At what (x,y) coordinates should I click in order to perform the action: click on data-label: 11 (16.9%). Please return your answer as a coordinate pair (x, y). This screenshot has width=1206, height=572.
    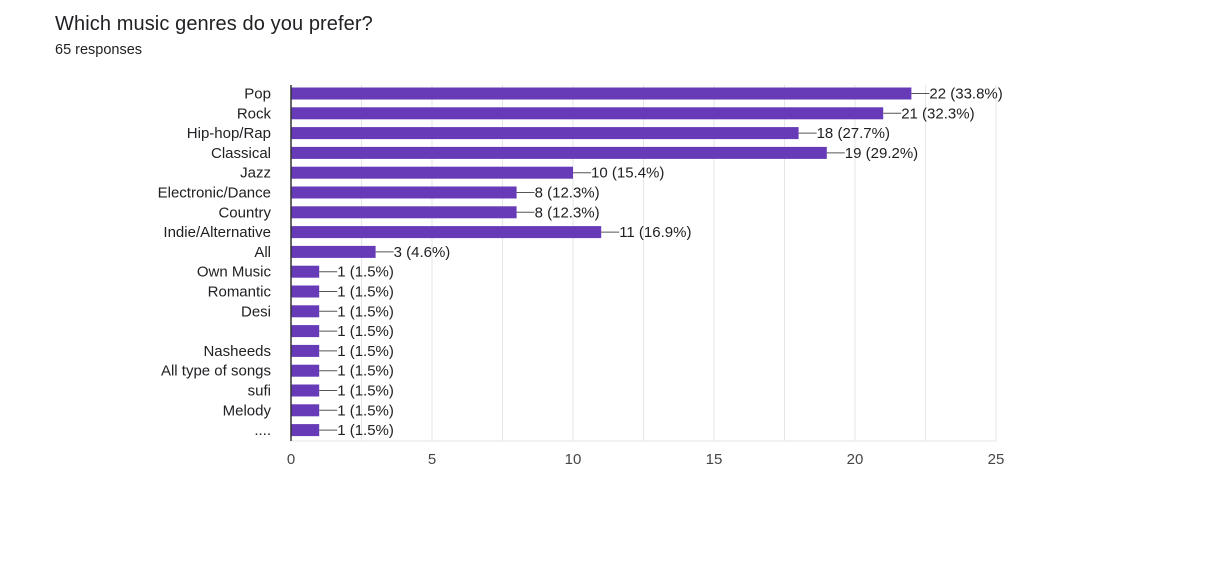
    Looking at the image, I should click on (655, 232).